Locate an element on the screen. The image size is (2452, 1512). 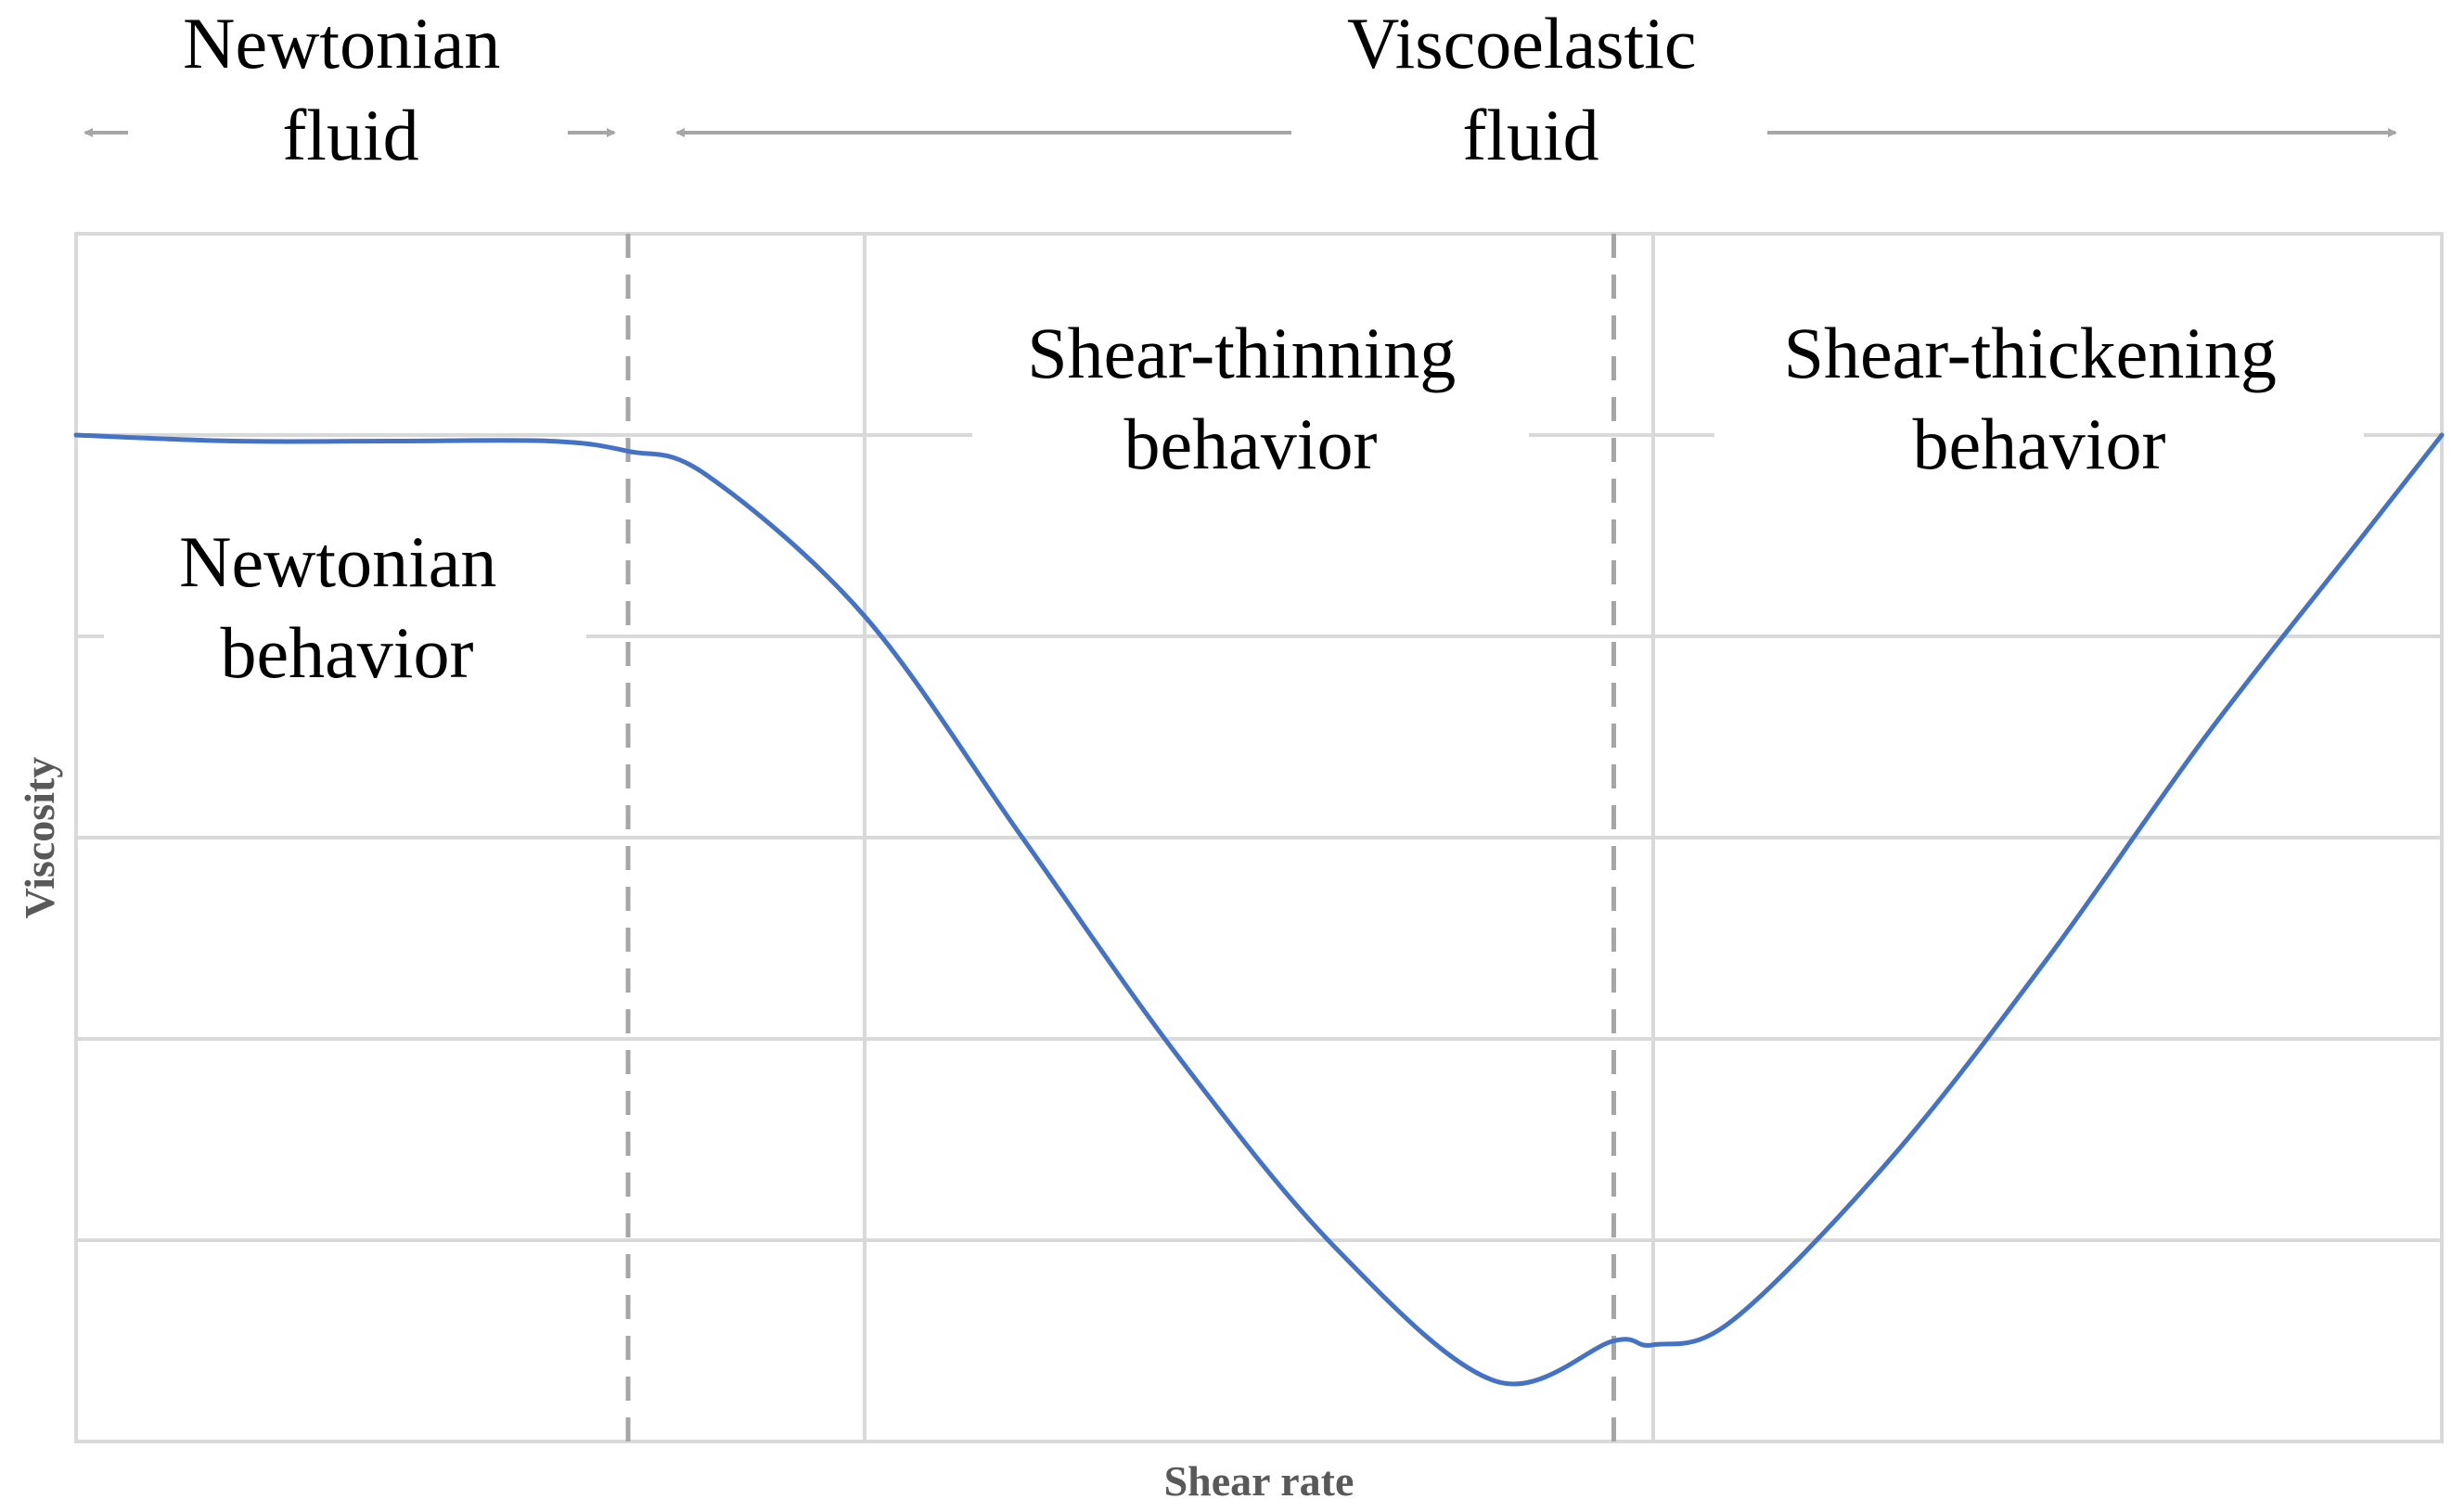
shear-thickening-label: Shear-thickening behavior is located at coordinates (2039, 398).